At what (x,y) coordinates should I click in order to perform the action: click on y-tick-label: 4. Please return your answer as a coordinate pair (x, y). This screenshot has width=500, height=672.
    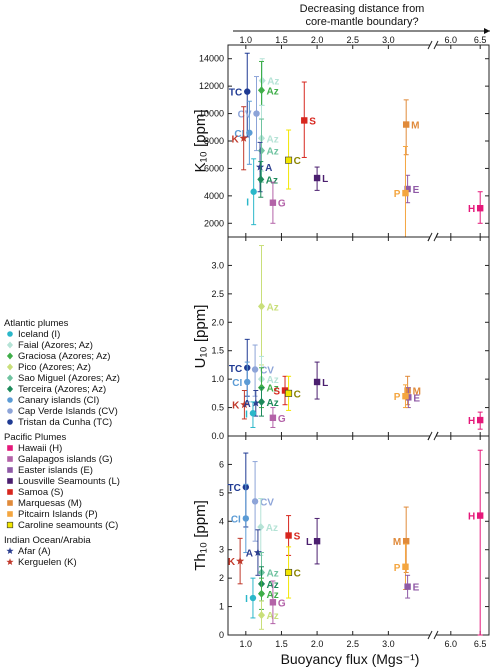
    Looking at the image, I should click on (221, 521).